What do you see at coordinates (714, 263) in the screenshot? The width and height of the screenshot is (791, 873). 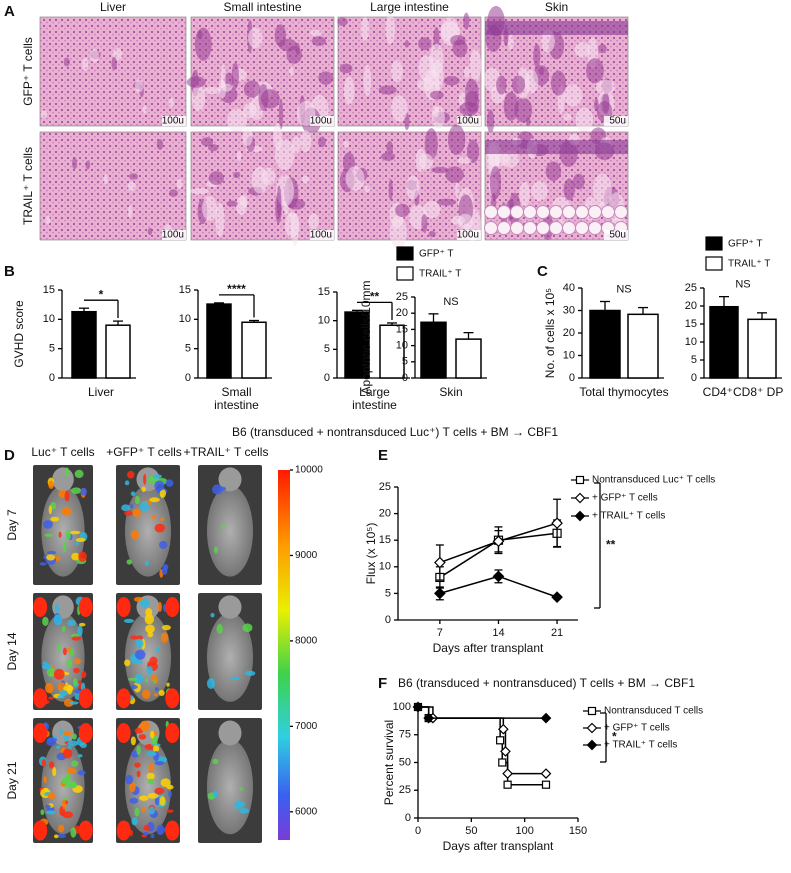 I see `legend-swatch` at bounding box center [714, 263].